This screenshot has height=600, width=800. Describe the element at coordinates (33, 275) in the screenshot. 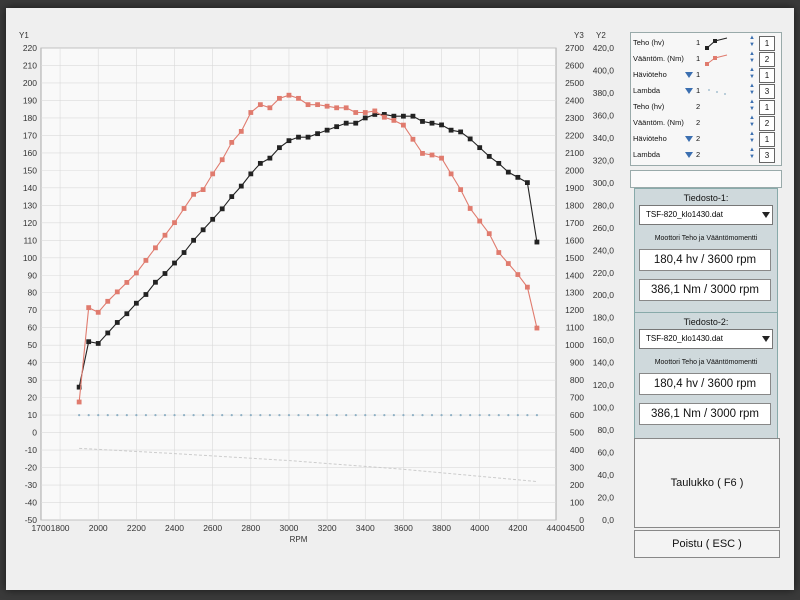

I see `y1-tick-label: 90` at that location.